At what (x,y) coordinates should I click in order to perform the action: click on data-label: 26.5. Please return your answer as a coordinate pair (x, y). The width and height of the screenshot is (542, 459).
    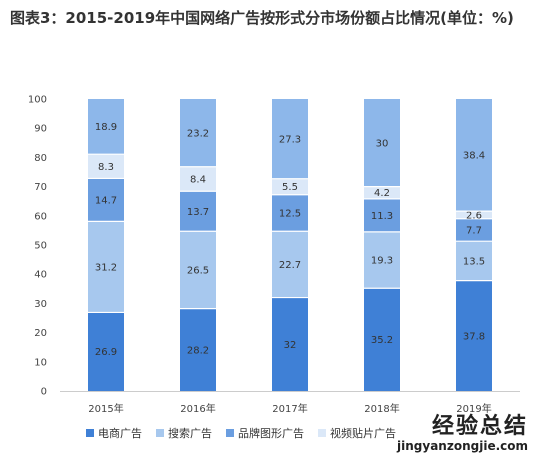
    Looking at the image, I should click on (198, 270).